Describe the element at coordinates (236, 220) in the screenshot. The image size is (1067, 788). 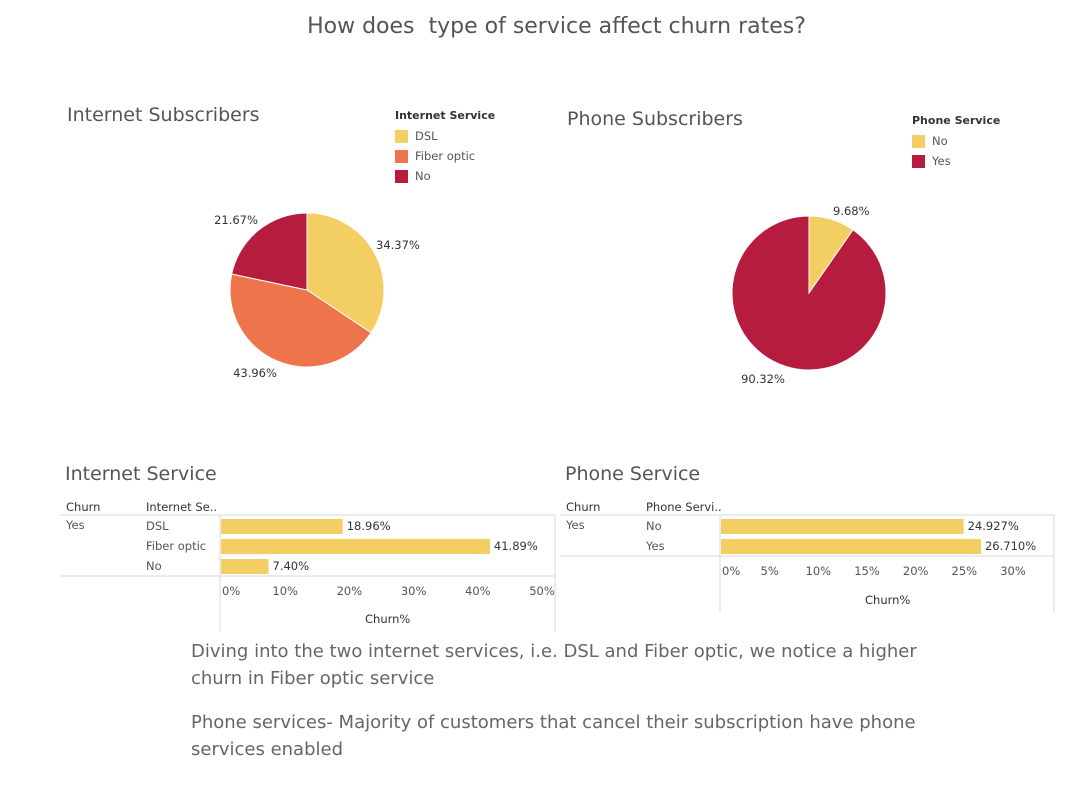
I see `pie-label-no: 21.67%` at that location.